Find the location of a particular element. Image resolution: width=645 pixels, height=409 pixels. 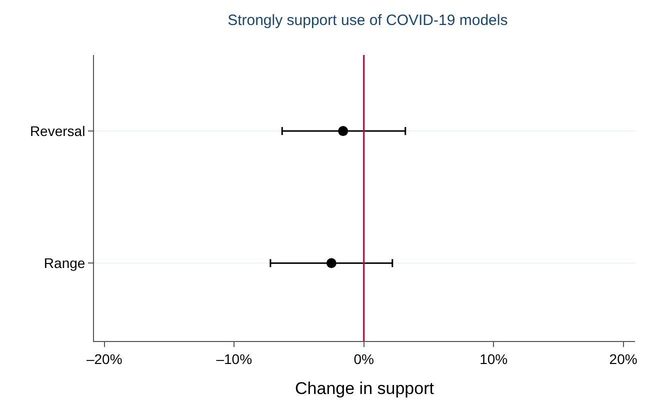

chart-title: Strongly support use of COVID-19 models is located at coordinates (368, 20).